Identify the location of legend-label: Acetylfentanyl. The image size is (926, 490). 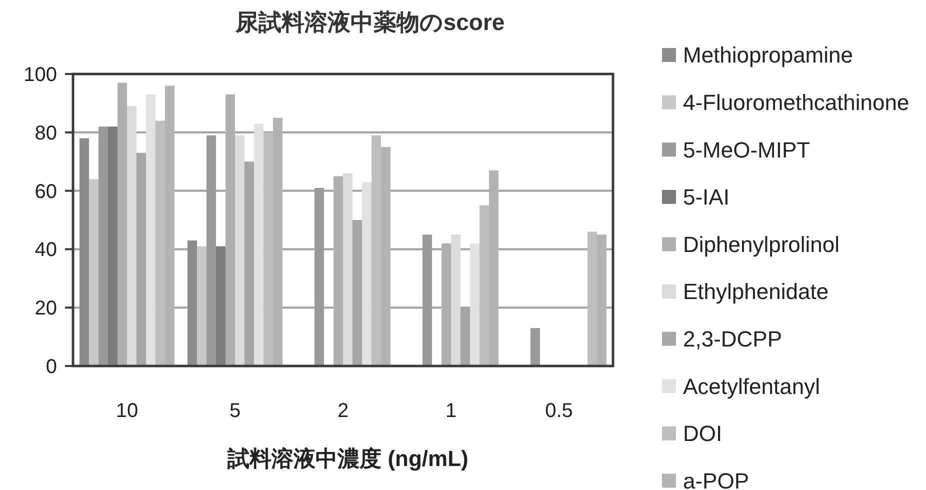
(751, 386).